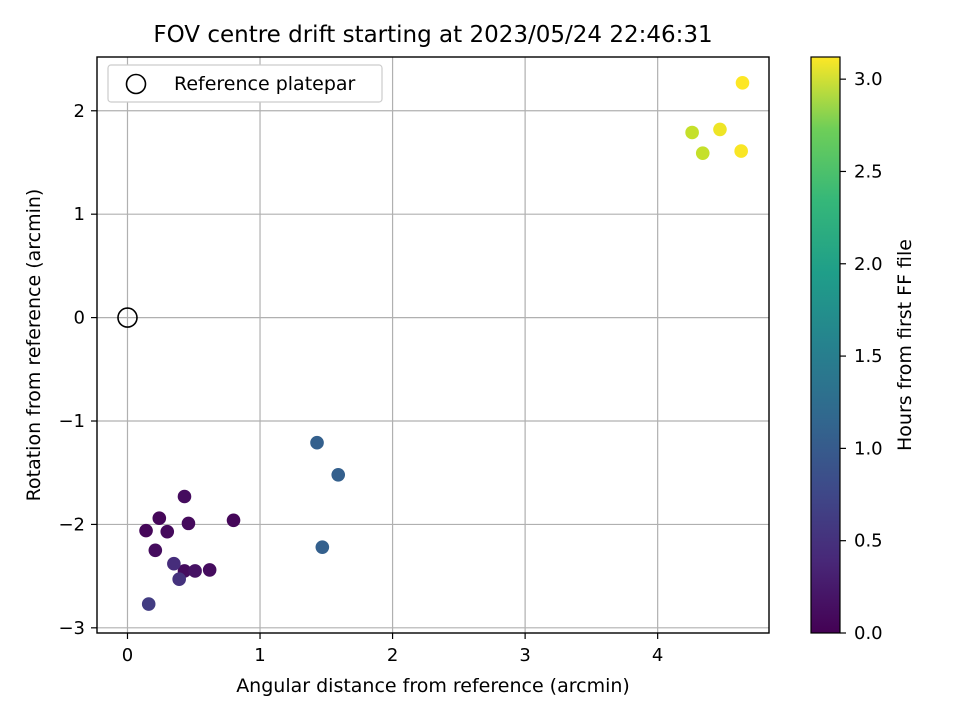 This screenshot has height=720, width=960. I want to click on colorbar-tick-label: 0.5, so click(868, 541).